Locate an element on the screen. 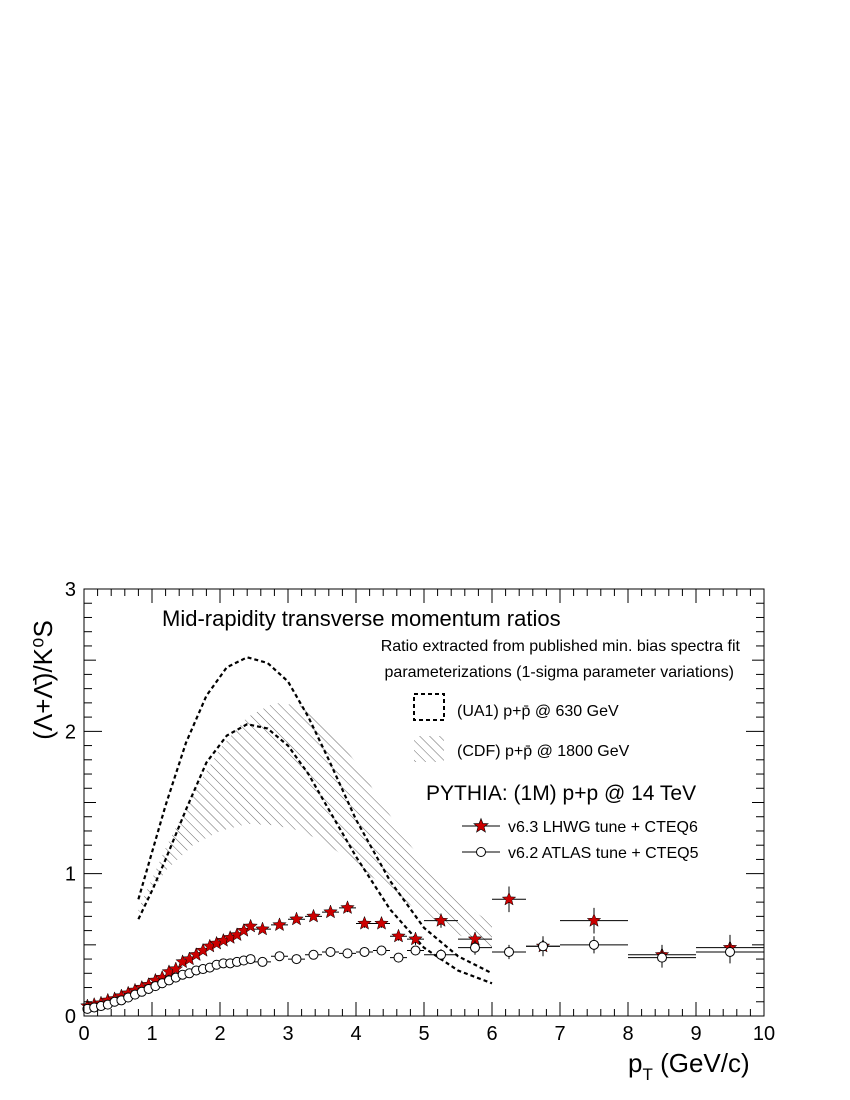 The image size is (850, 1100). x-tick-label: 2 is located at coordinates (219, 1034).